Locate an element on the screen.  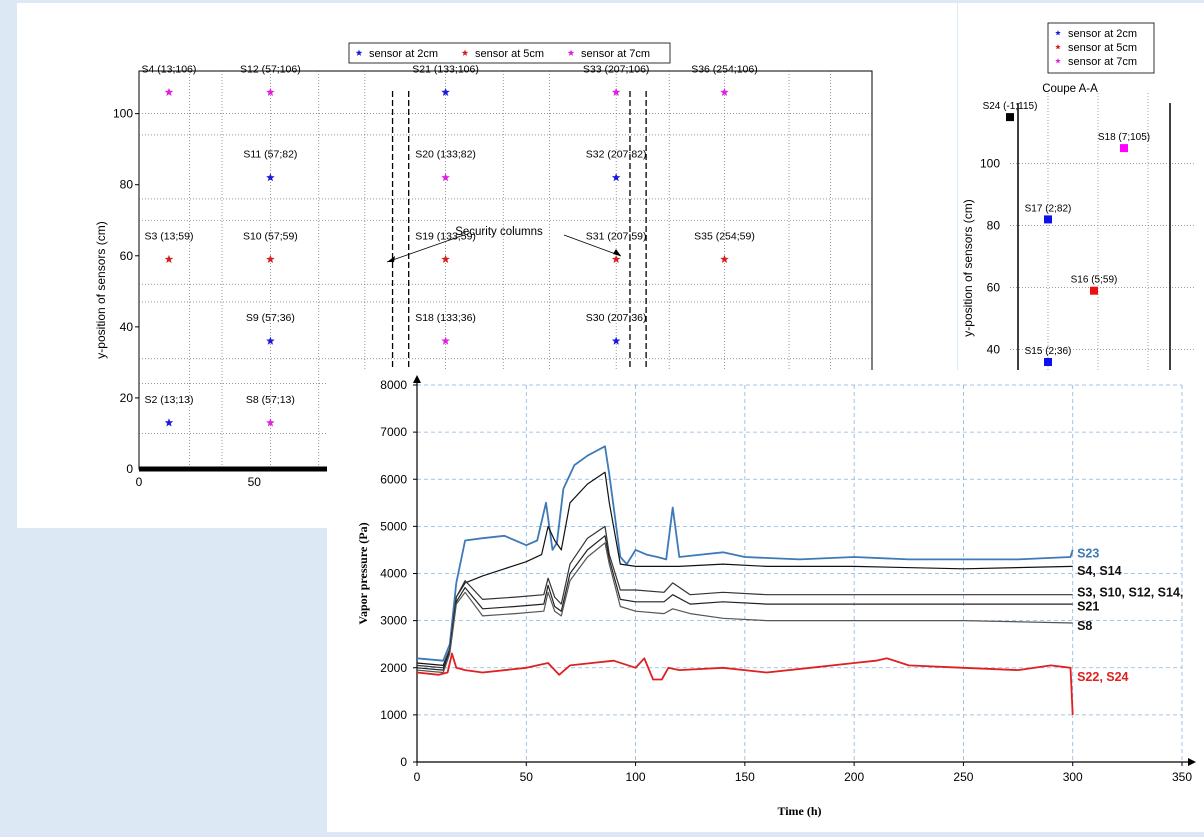
sensor-label: S16 (5;59) is located at coordinates (1094, 280).